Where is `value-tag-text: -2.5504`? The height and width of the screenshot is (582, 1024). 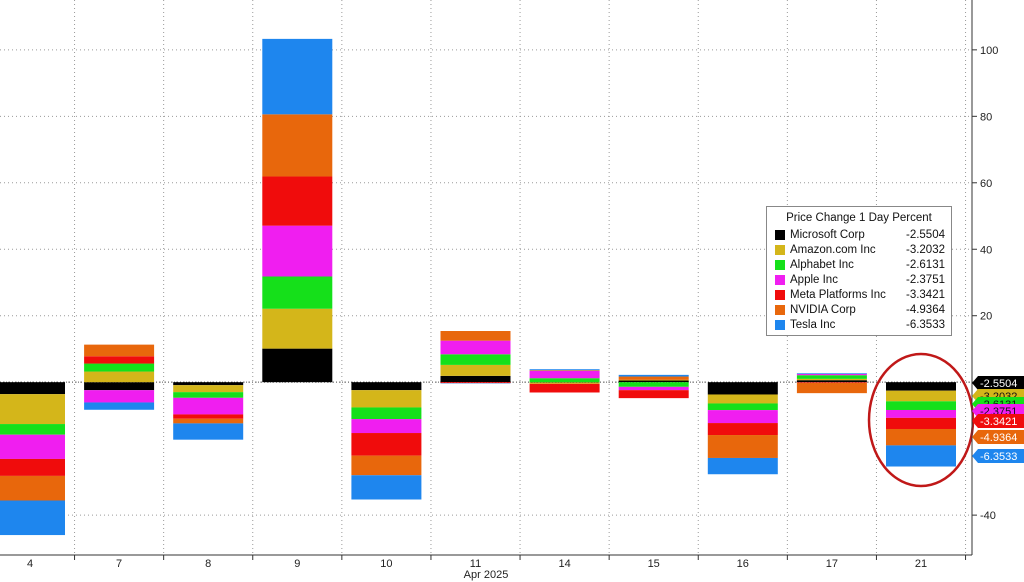 value-tag-text: -2.5504 is located at coordinates (998, 384).